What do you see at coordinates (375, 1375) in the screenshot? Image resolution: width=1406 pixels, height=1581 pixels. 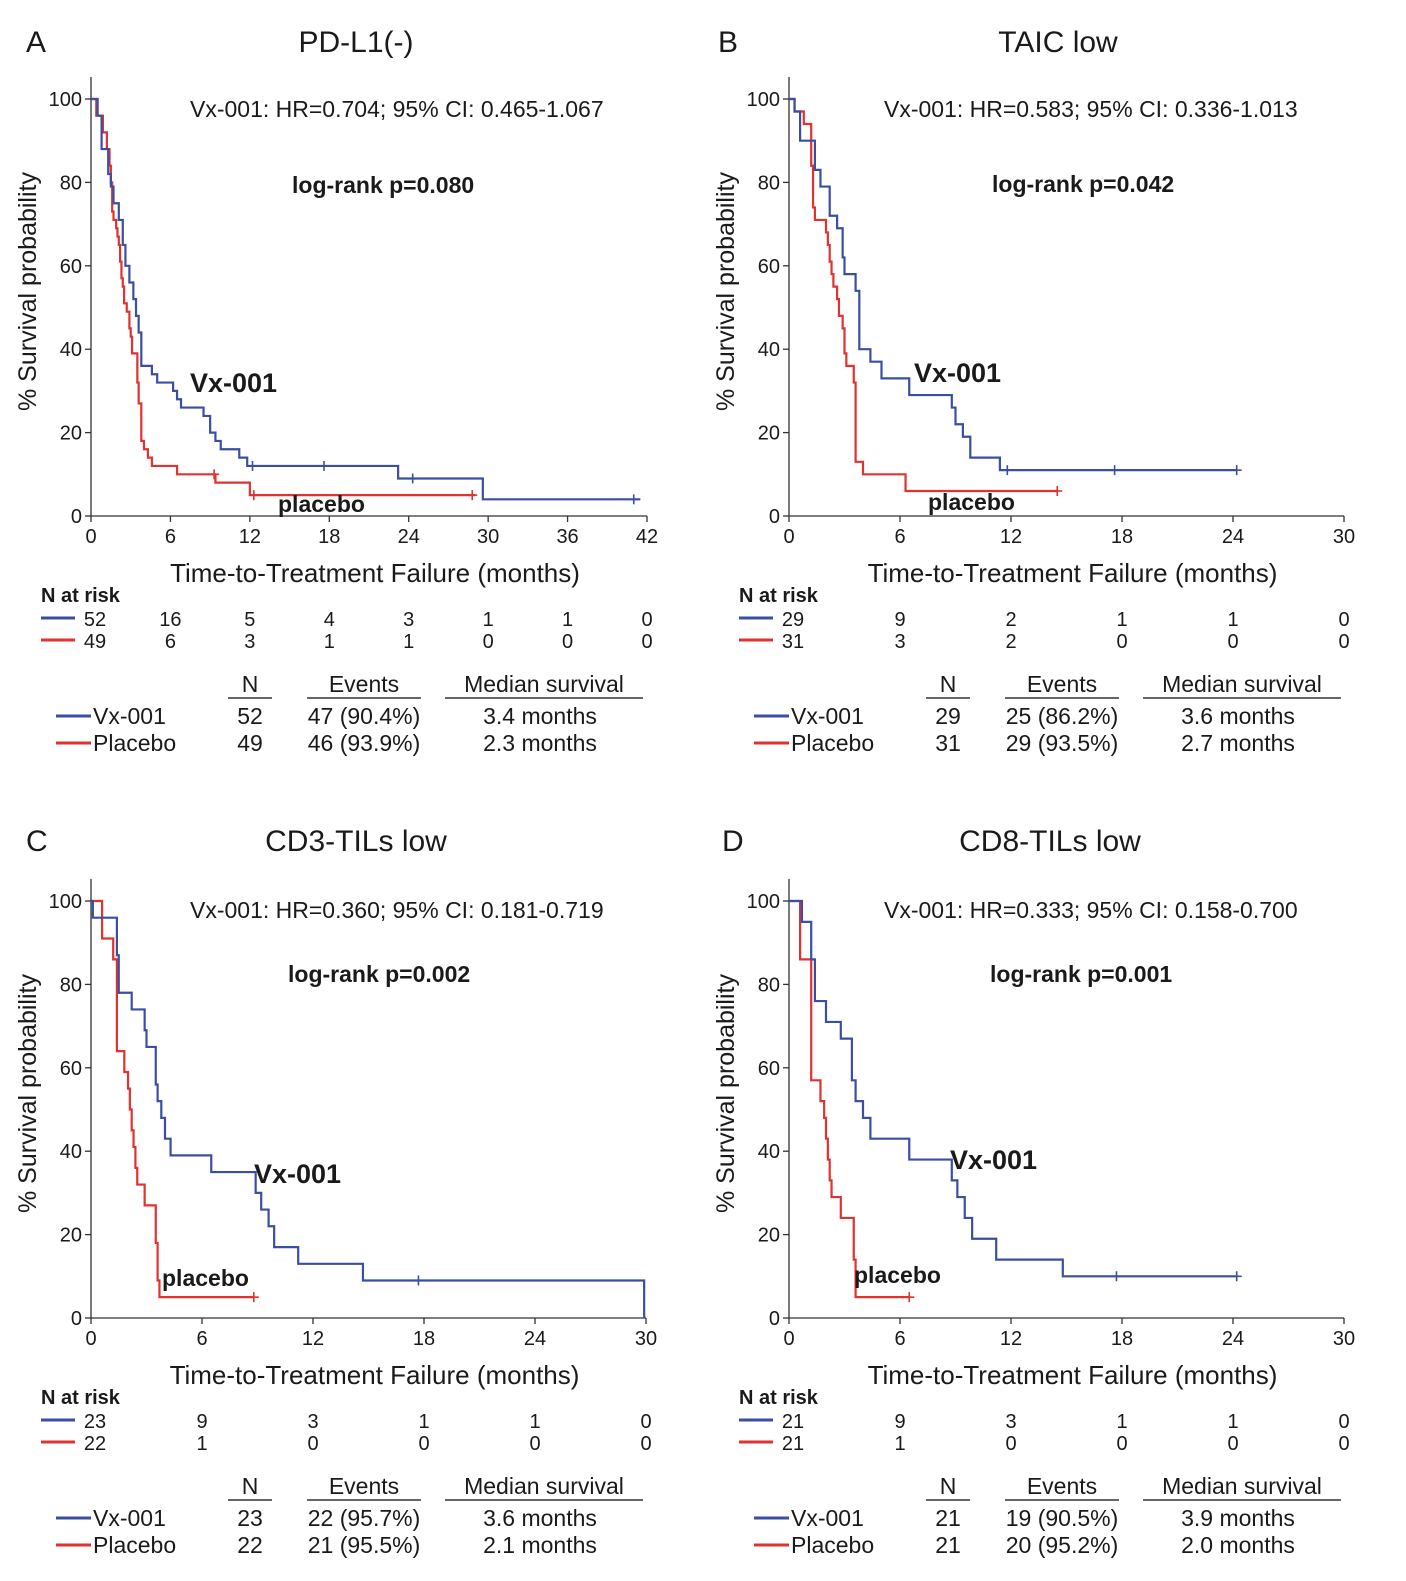 I see `x-axis-label: Time-to-Treatment Failure (months)` at bounding box center [375, 1375].